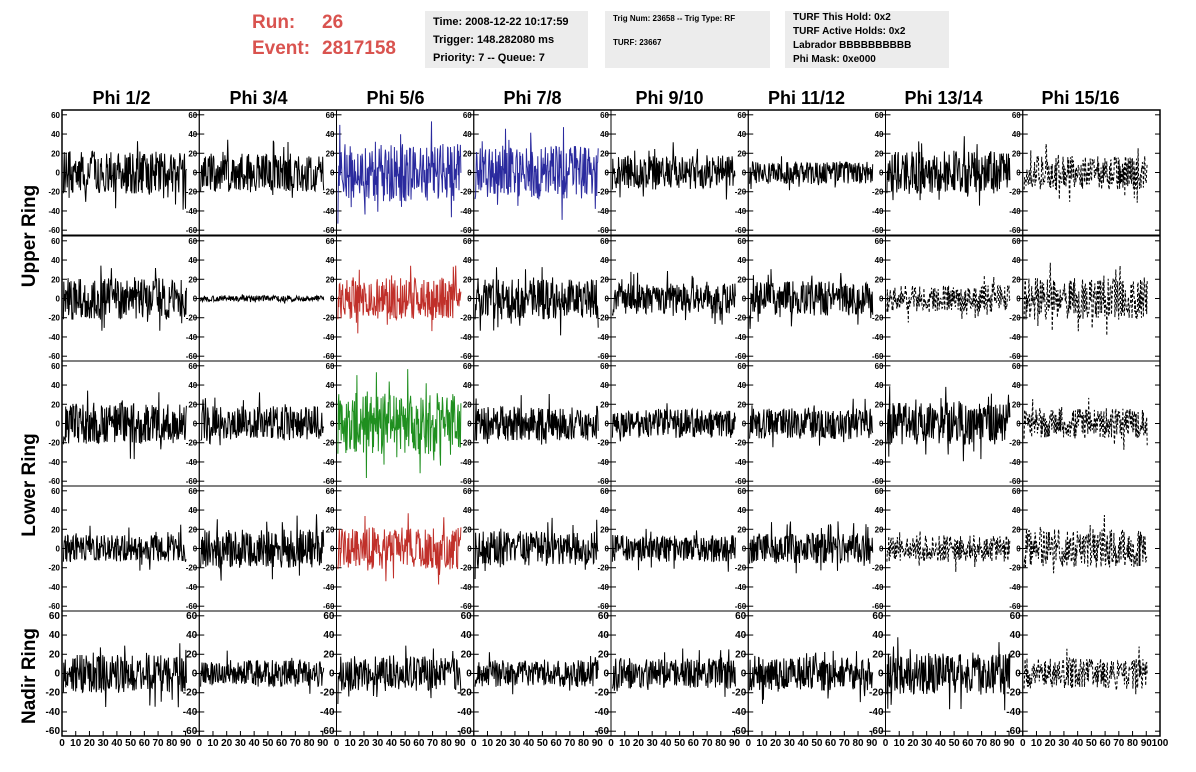 Image resolution: width=1196 pixels, height=772 pixels. What do you see at coordinates (502, 743) in the screenshot?
I see `x-tick-label: 20` at bounding box center [502, 743].